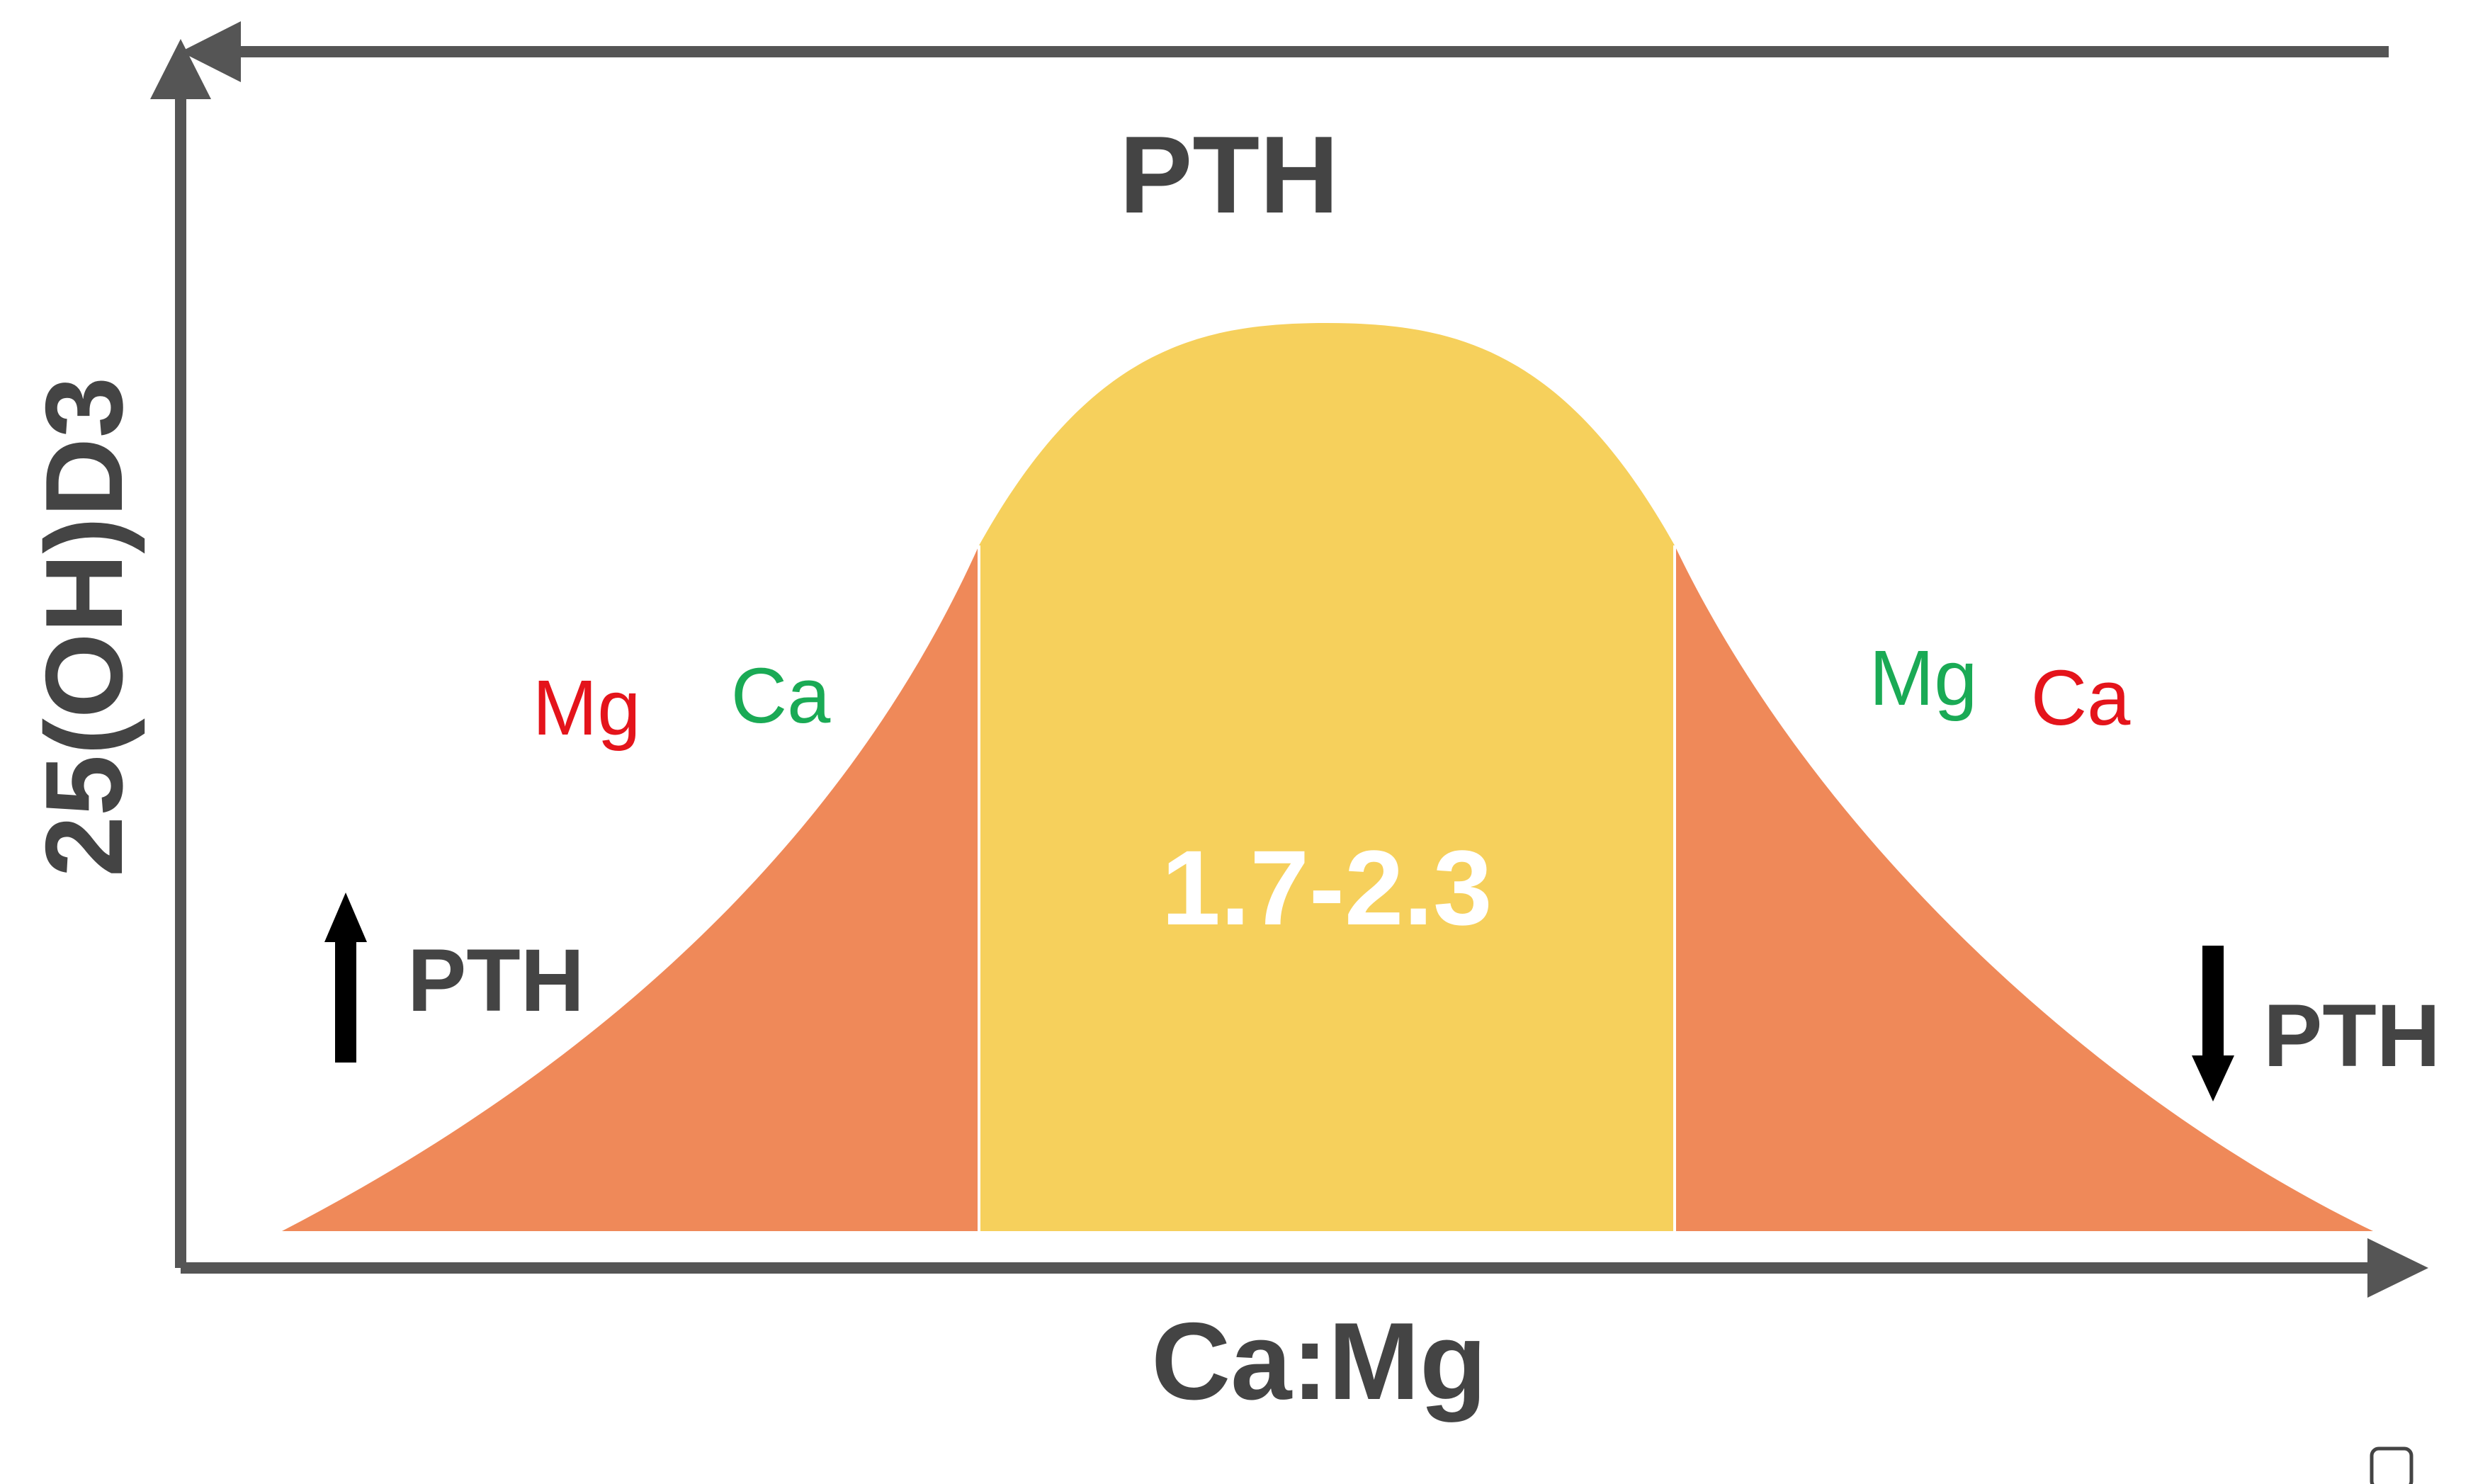  What do you see at coordinates (1229, 174) in the screenshot?
I see `title-label: PTH` at bounding box center [1229, 174].